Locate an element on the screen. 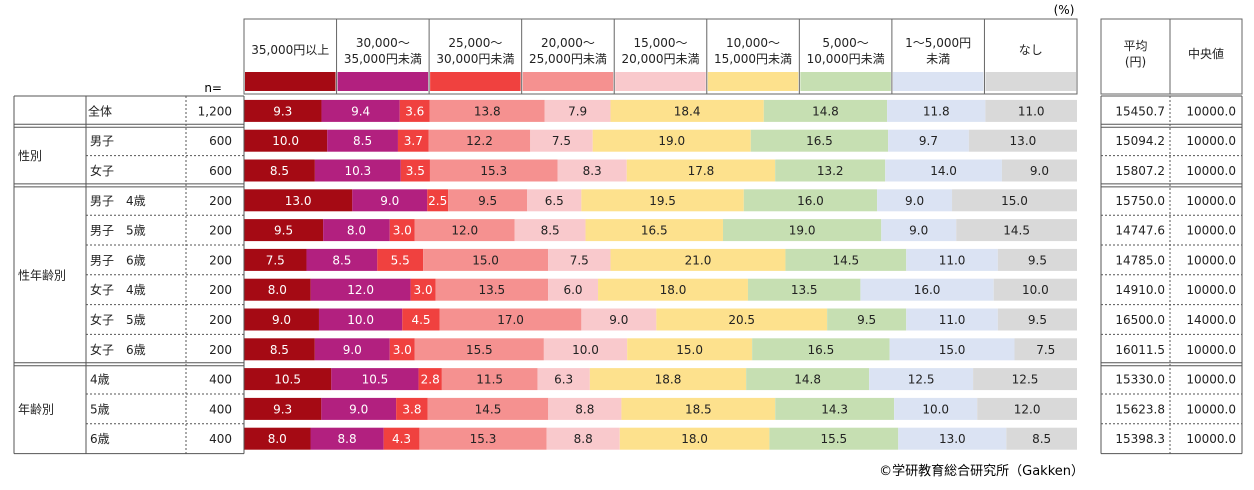  data-label: 14.5 is located at coordinates (845, 260).